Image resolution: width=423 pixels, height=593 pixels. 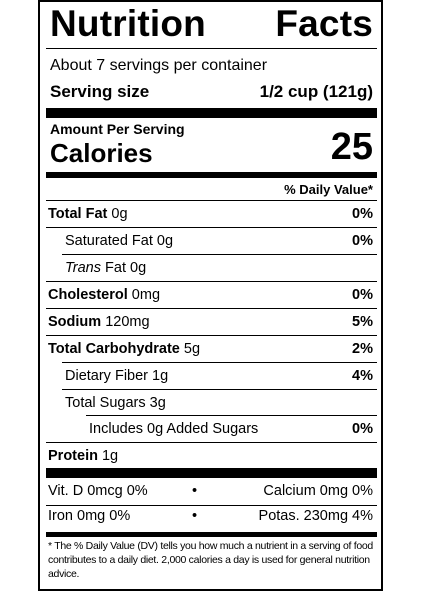 I want to click on calories-value: 25, so click(x=351, y=147).